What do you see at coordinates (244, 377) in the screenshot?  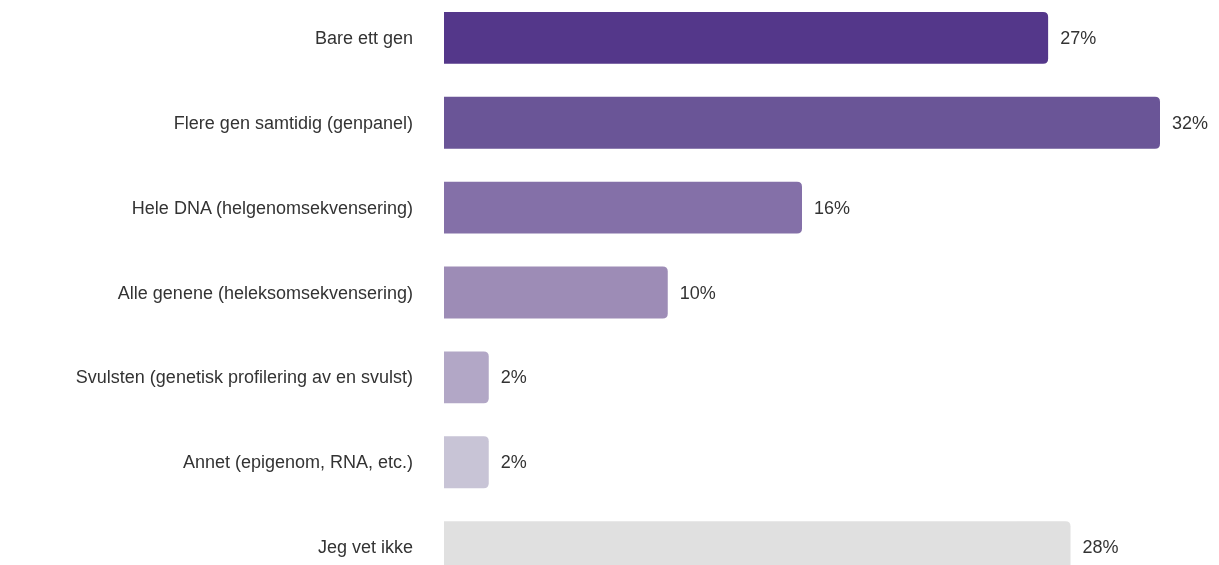 I see `y-tick-label: Svulsten (genetisk profilering av en svulst)` at bounding box center [244, 377].